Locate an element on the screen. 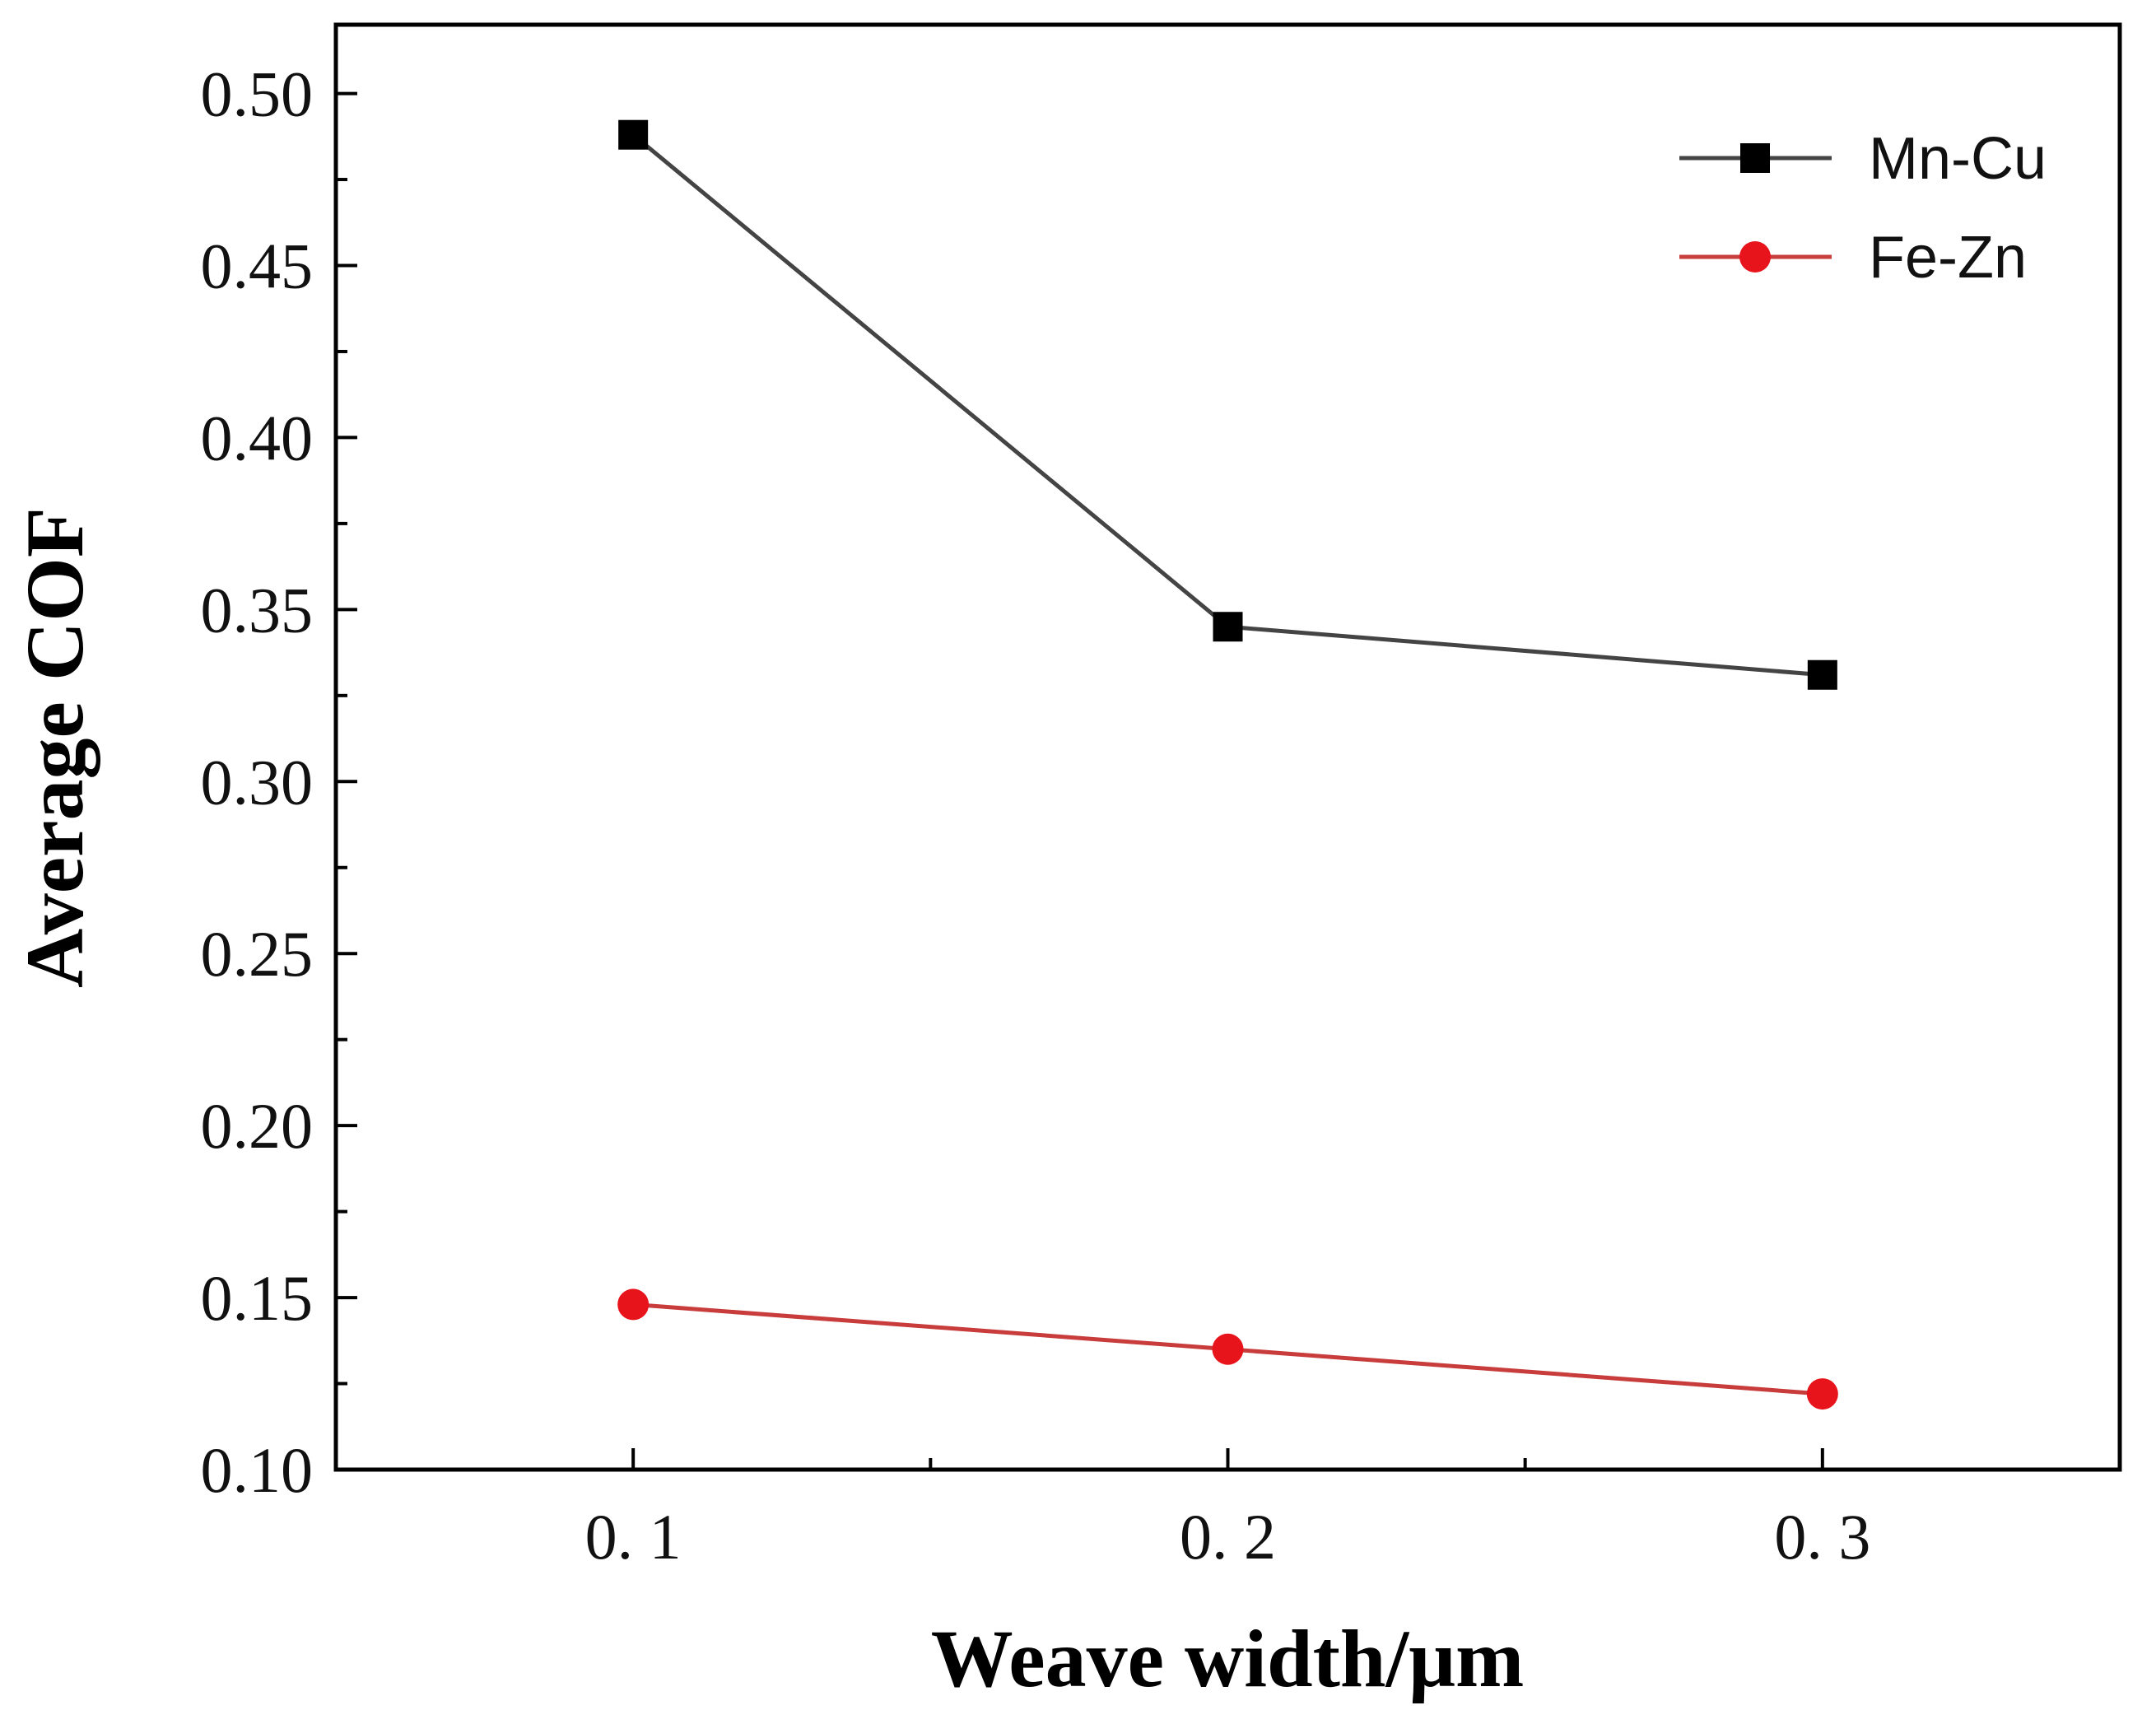 This screenshot has height=1724, width=2156. legend-label: Fe-Zn is located at coordinates (1948, 258).